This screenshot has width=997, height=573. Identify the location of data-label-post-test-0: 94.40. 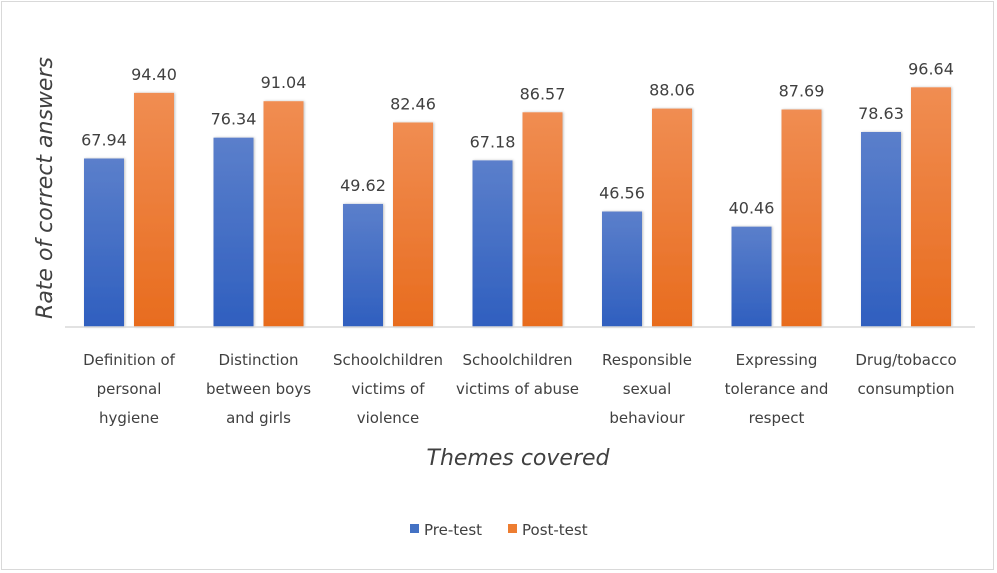
(154, 74).